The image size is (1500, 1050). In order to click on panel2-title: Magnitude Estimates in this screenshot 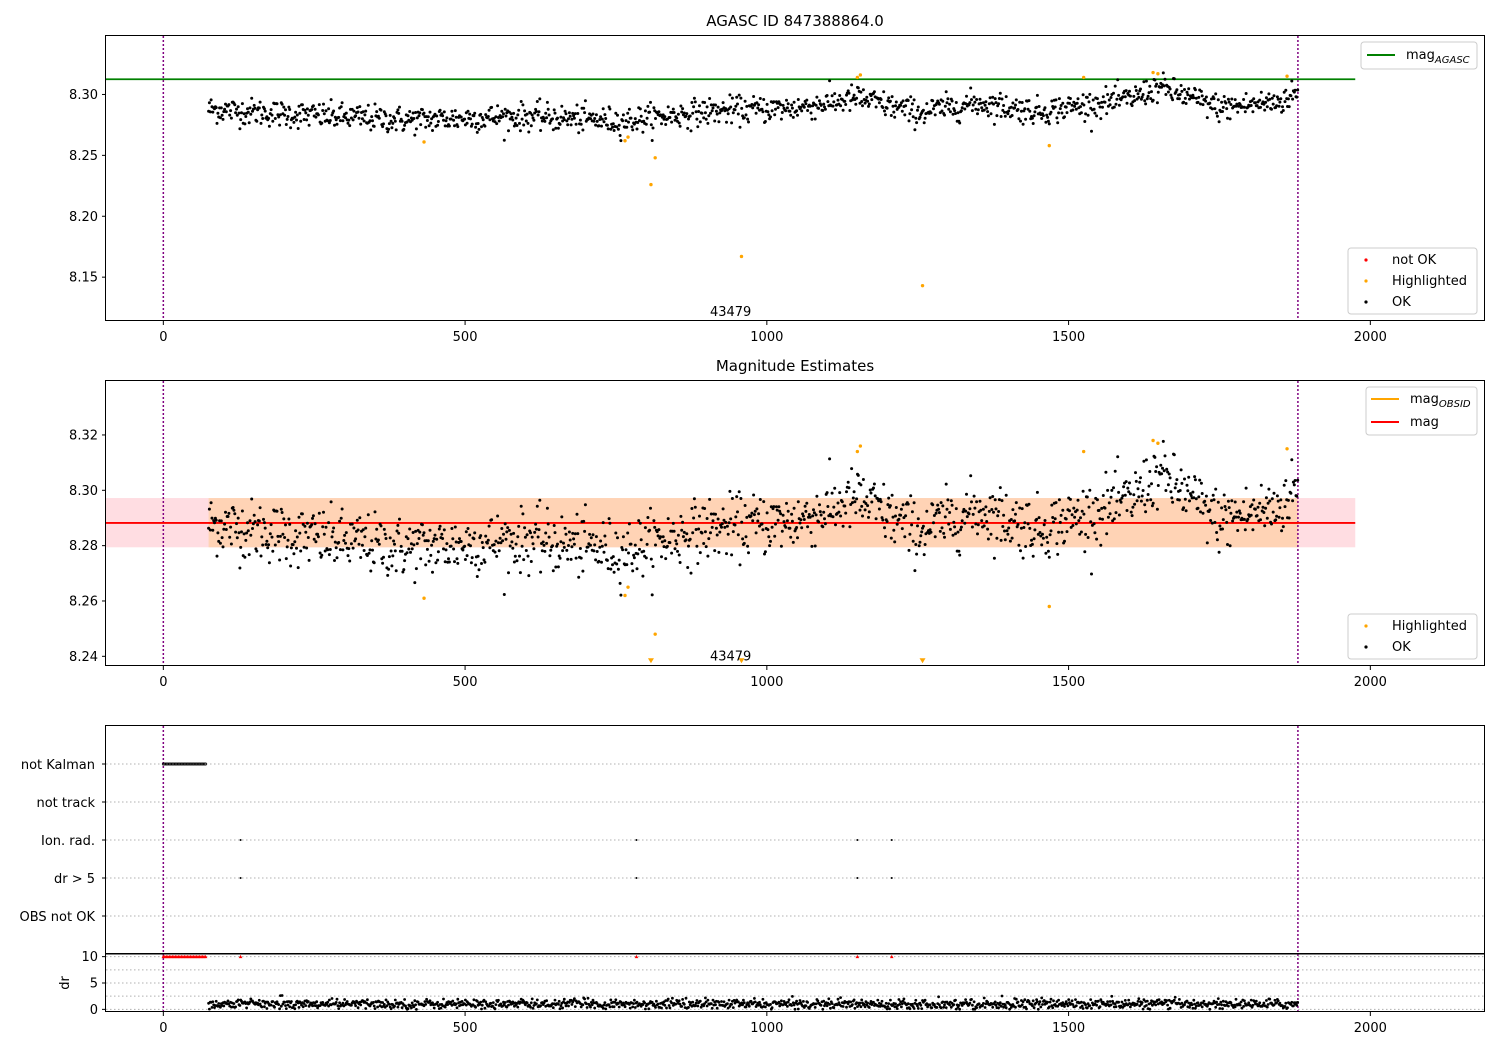, I will do `click(795, 366)`.